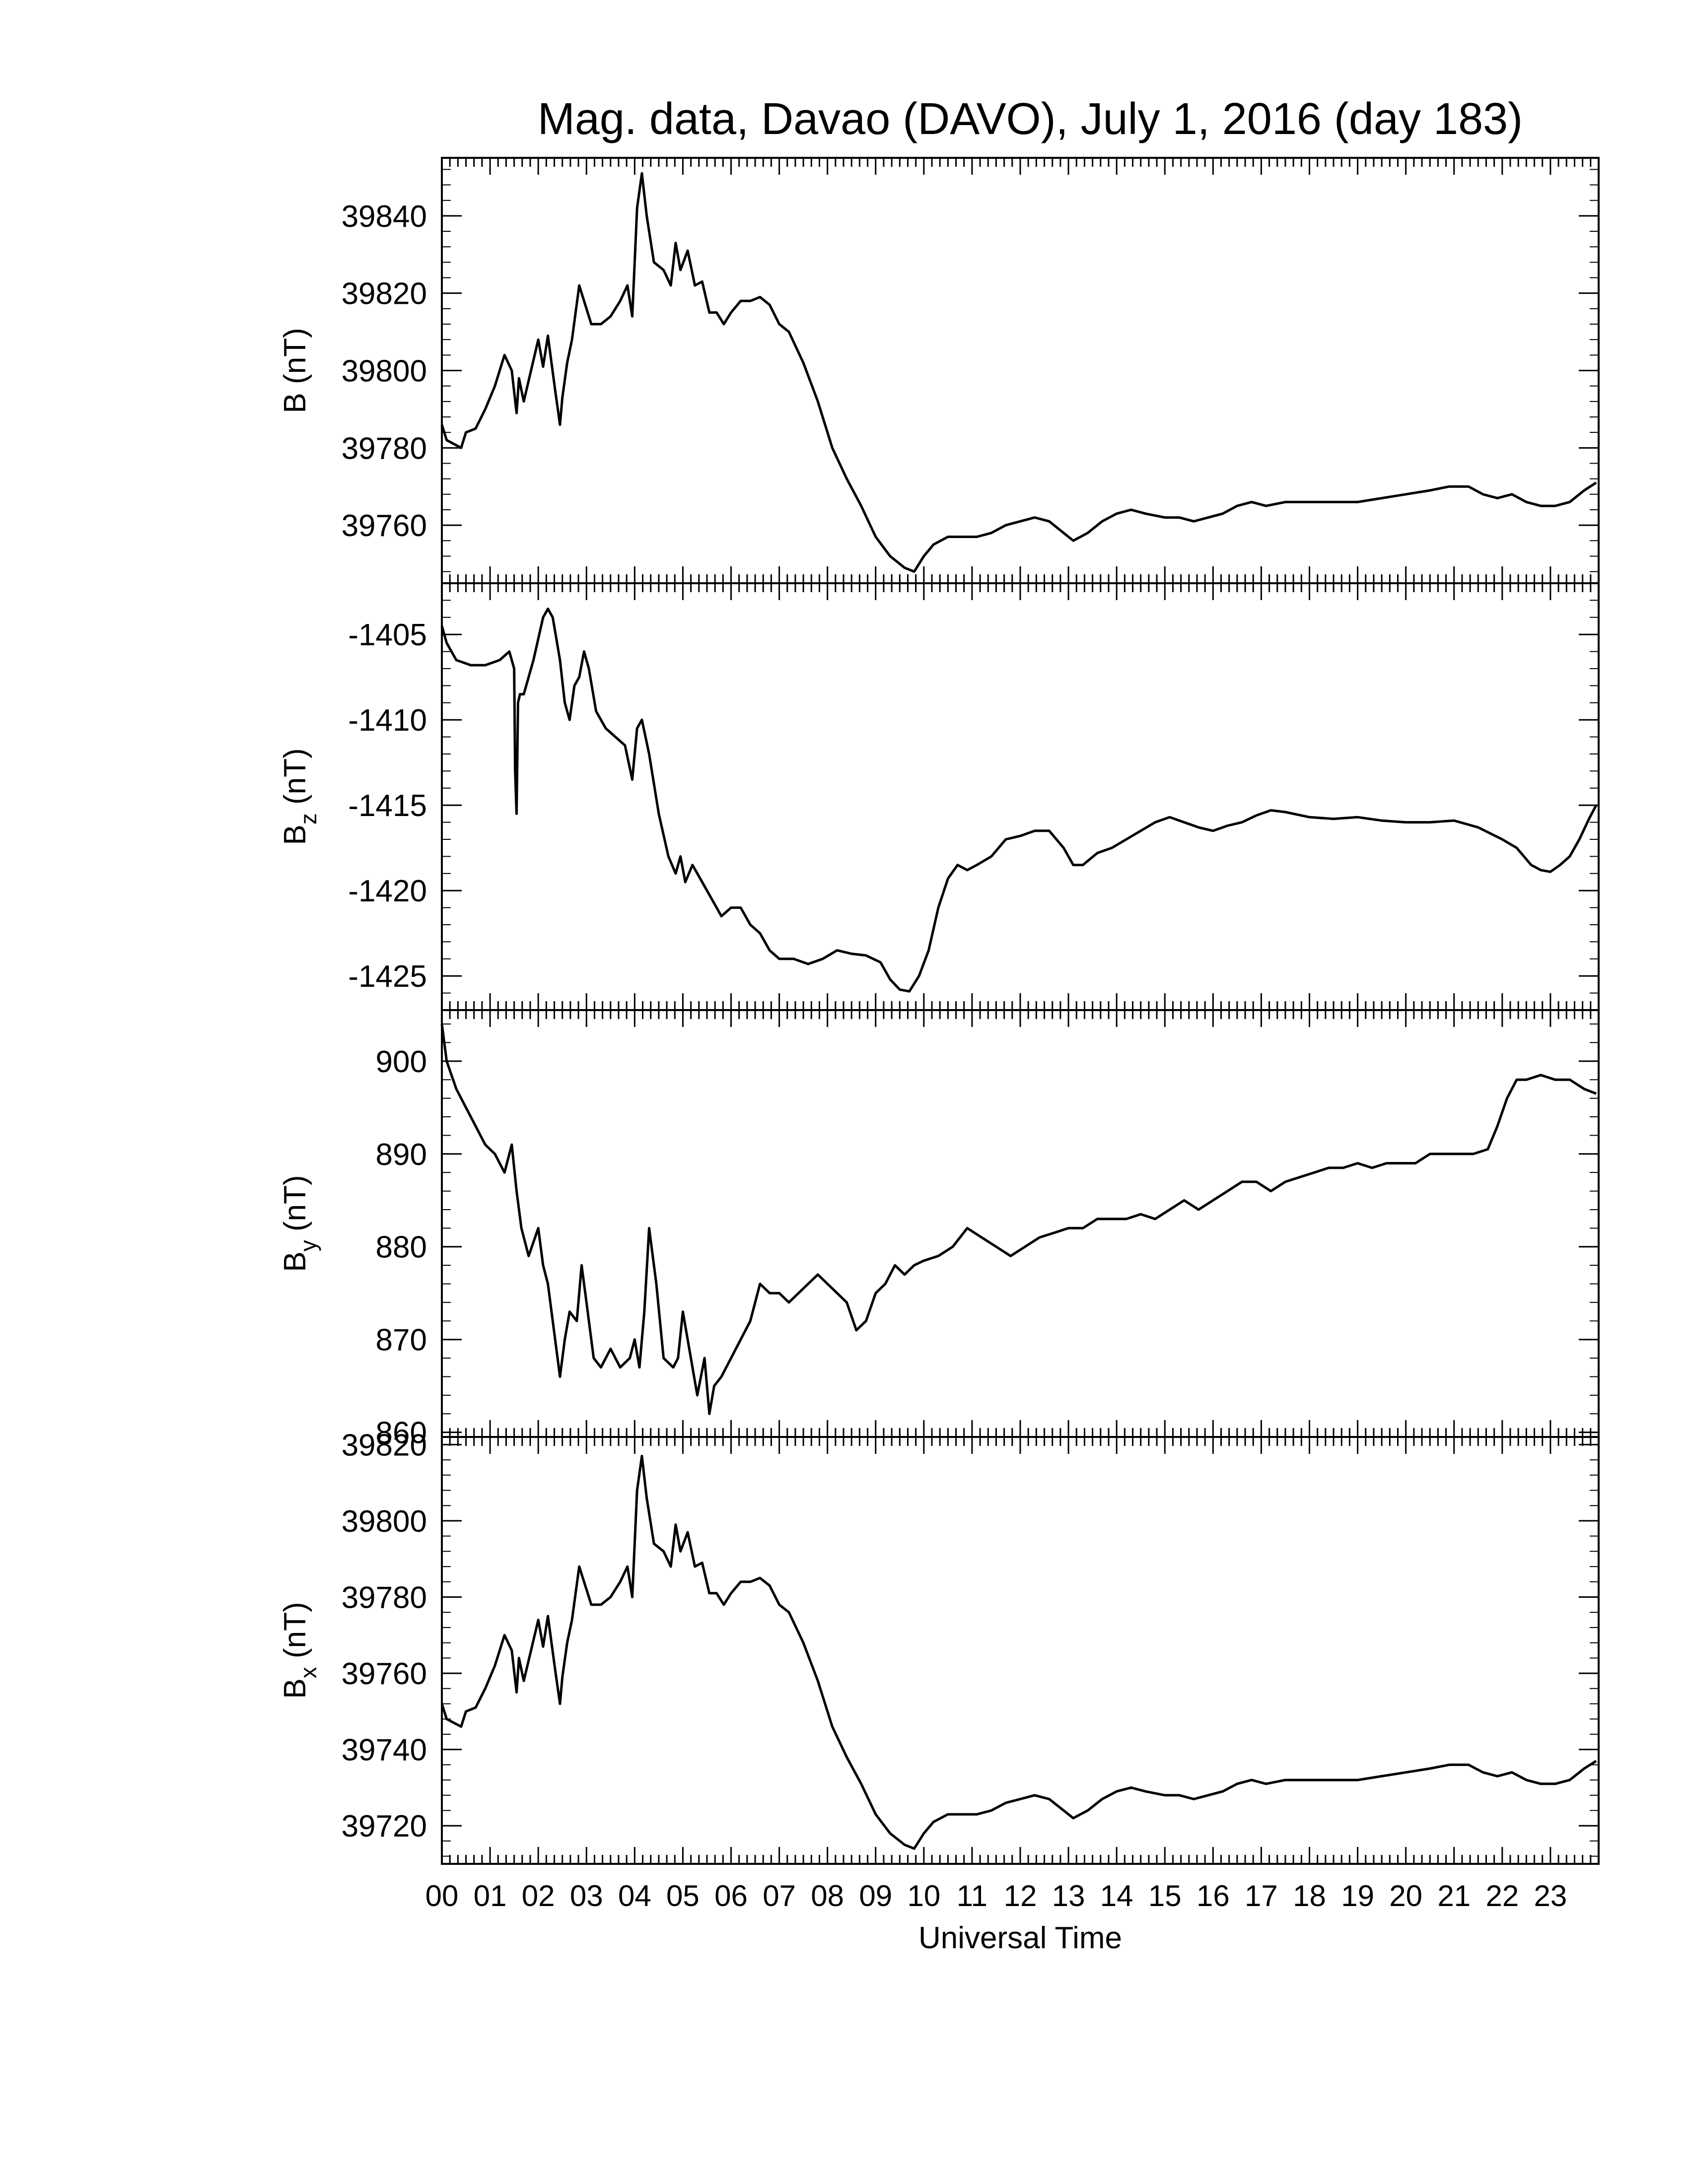  Describe the element at coordinates (1454, 1895) in the screenshot. I see `x-tick-label: 21` at that location.